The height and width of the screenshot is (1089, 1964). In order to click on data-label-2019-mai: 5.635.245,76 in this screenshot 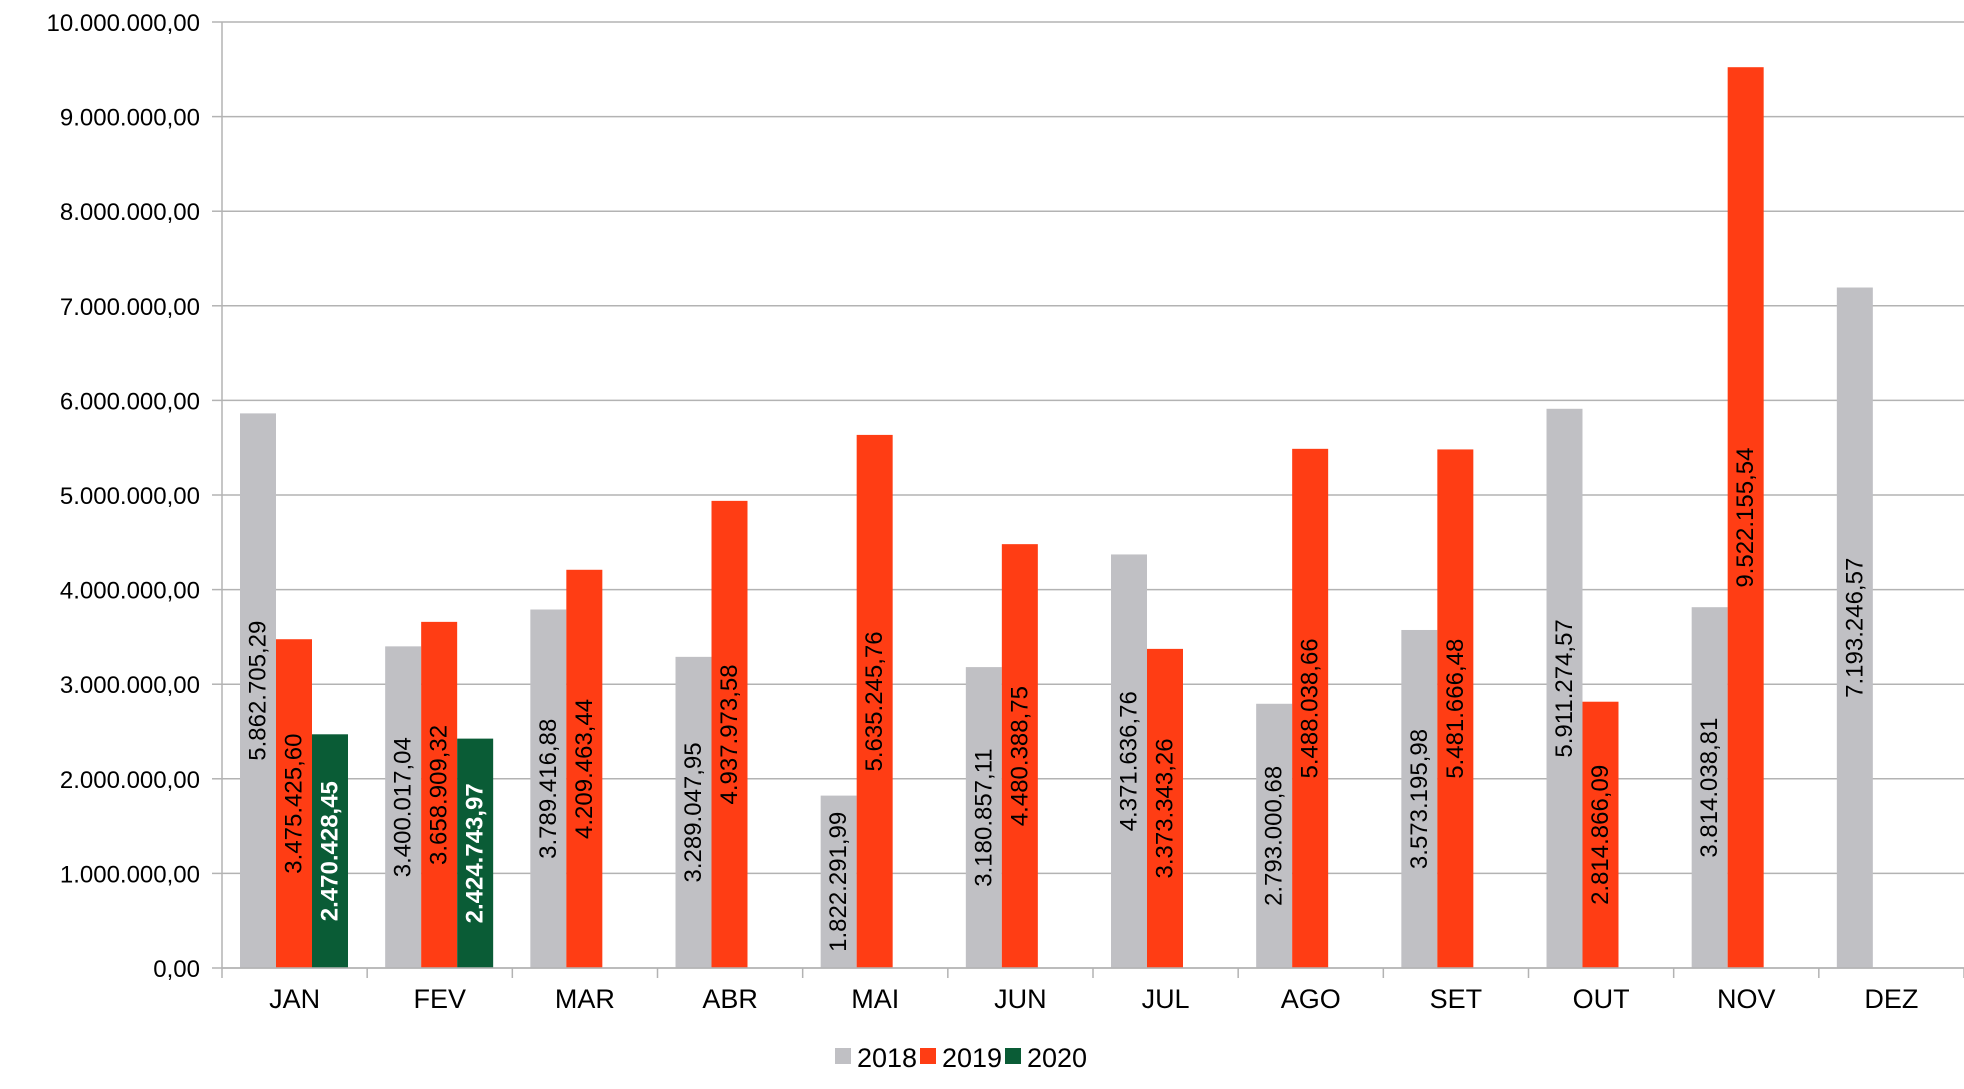, I will do `click(874, 701)`.